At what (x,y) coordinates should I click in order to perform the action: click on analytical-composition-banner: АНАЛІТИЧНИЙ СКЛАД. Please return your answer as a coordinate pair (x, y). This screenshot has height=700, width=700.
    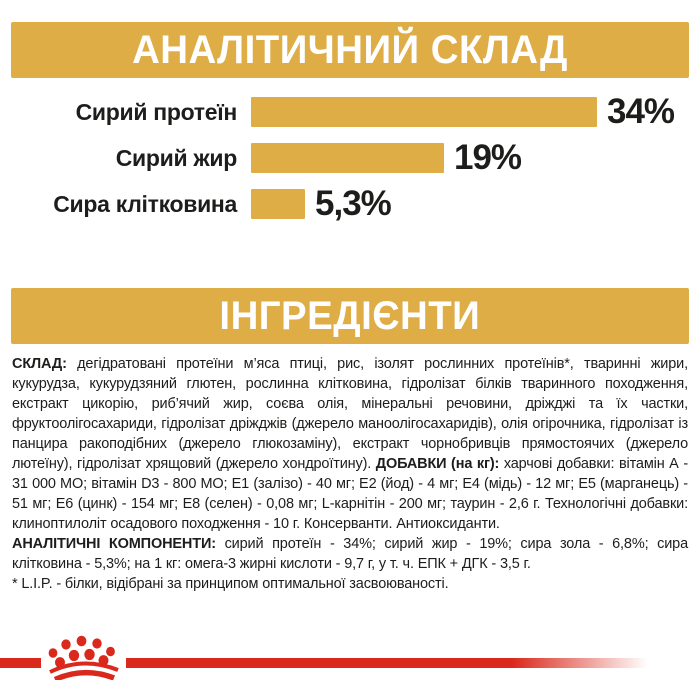
    Looking at the image, I should click on (350, 50).